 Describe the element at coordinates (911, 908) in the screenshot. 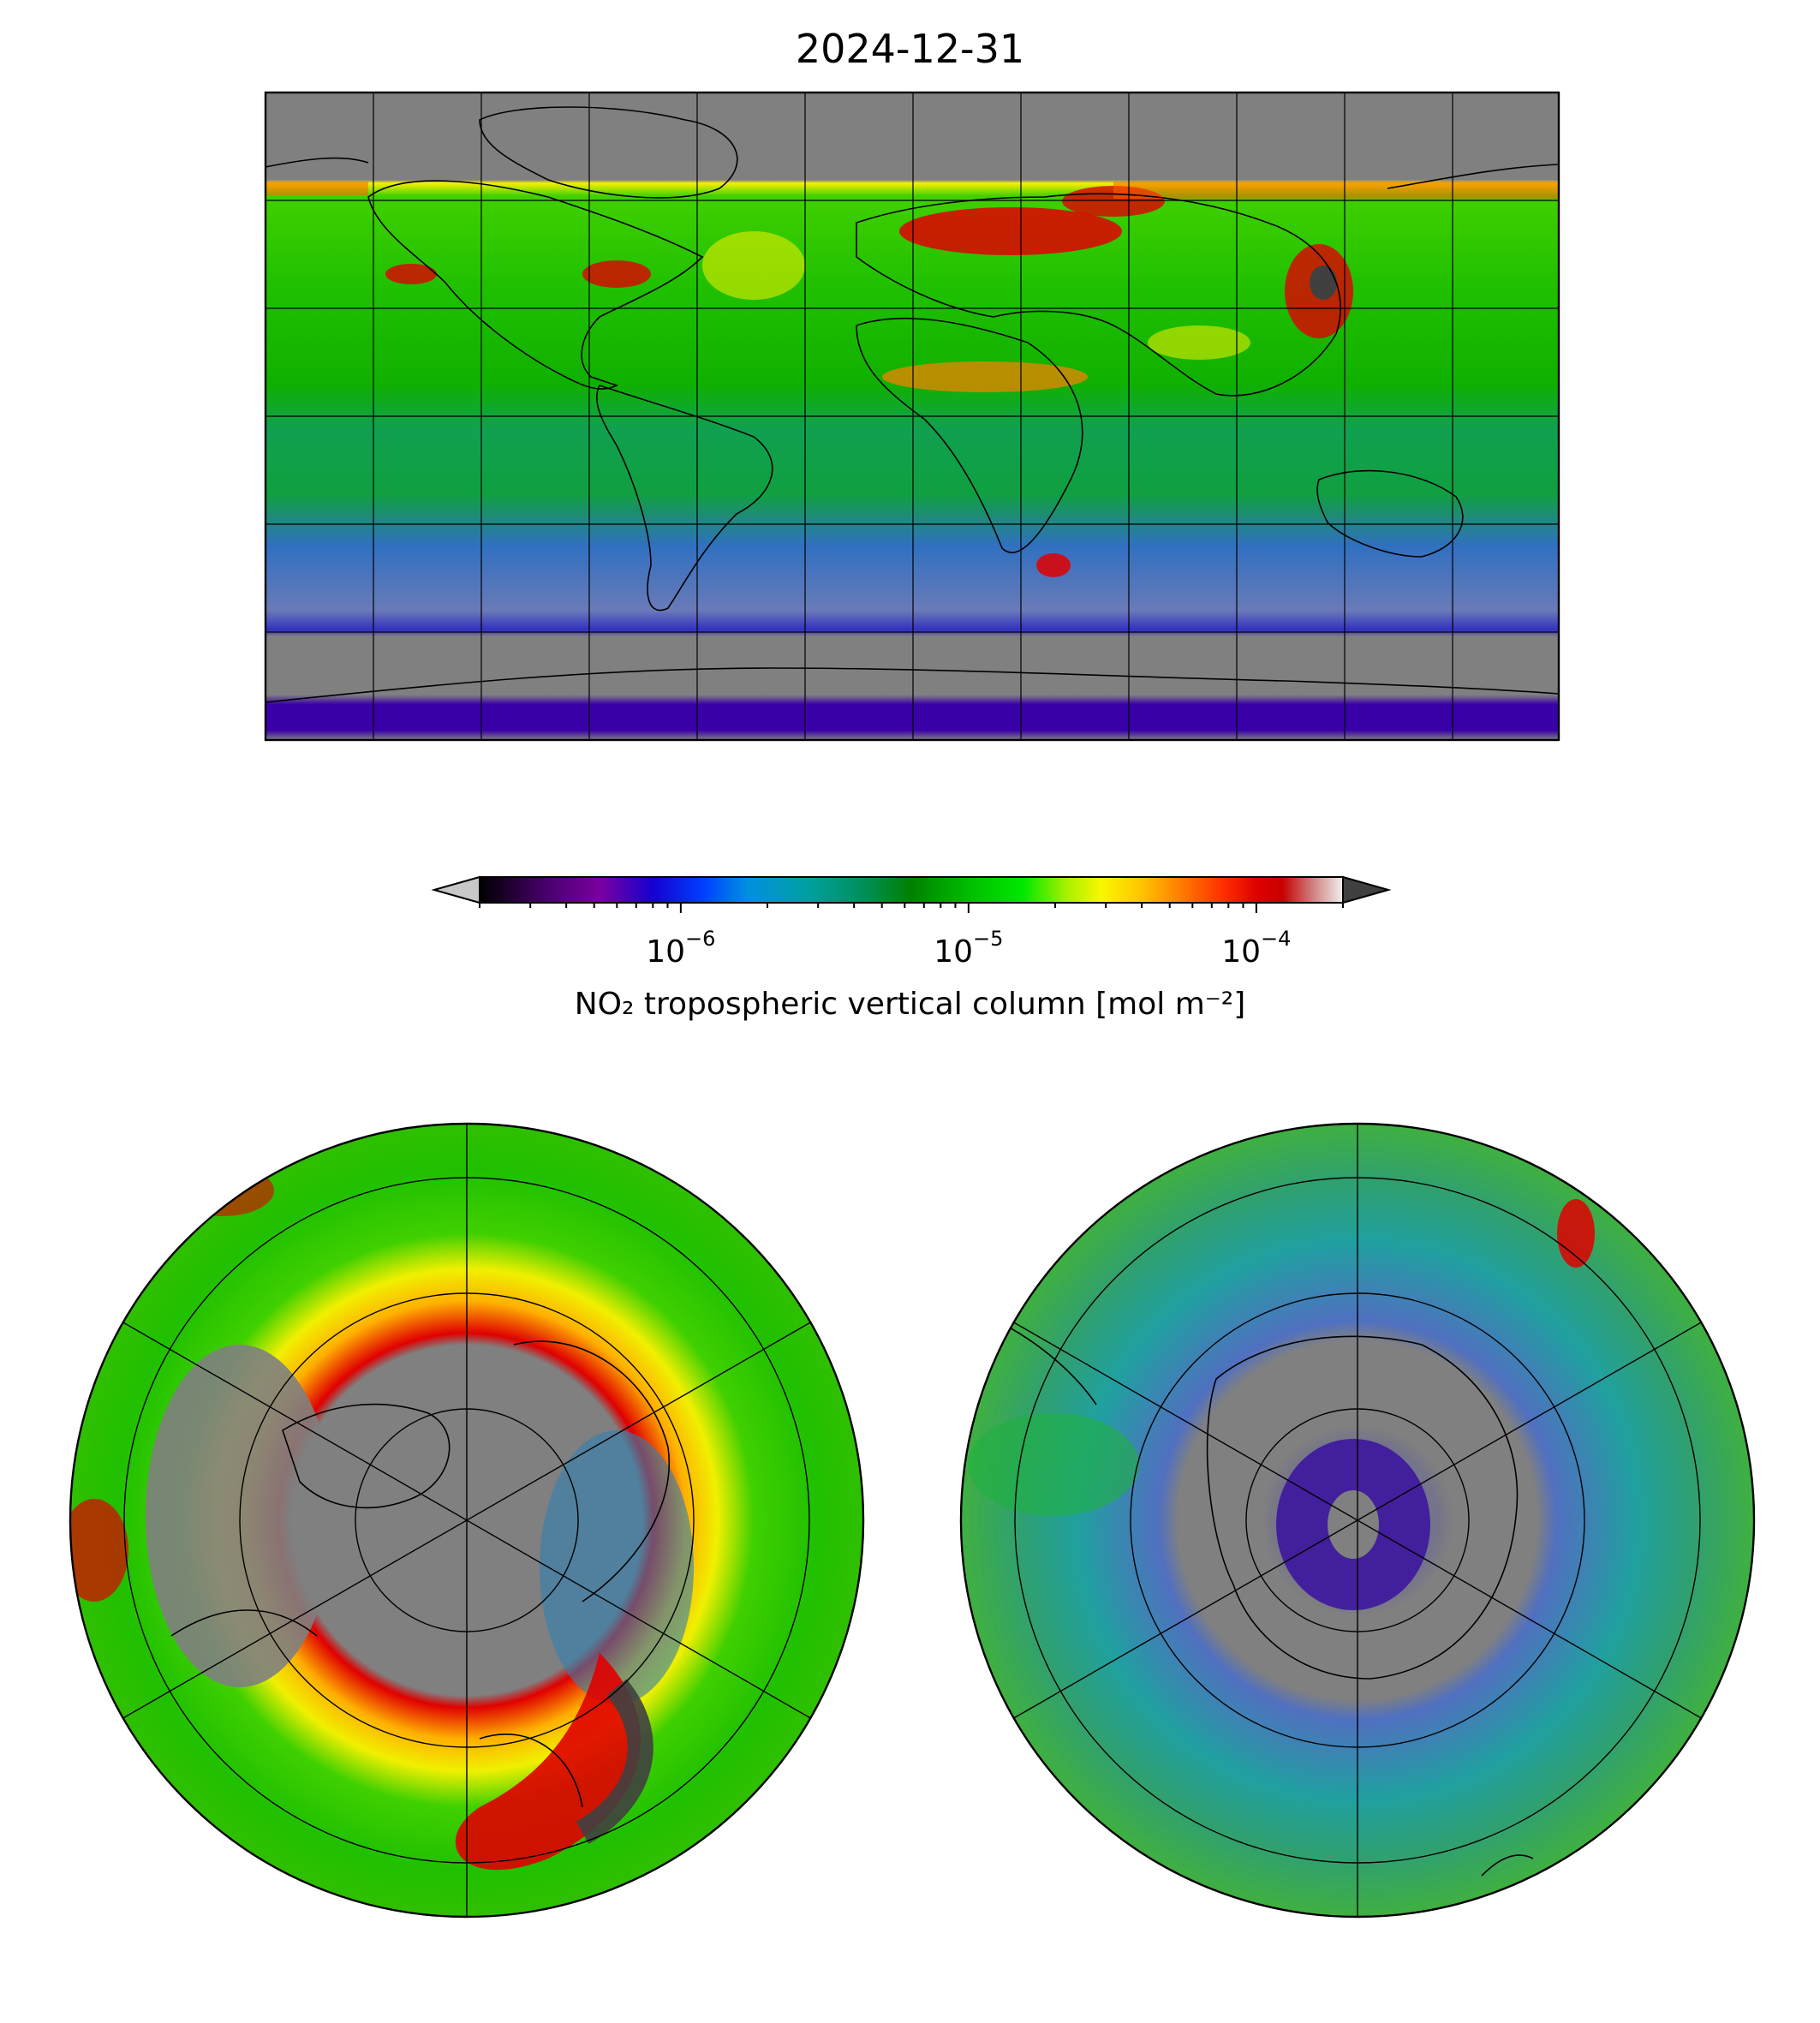

I see `colorbar-tick-marks` at that location.